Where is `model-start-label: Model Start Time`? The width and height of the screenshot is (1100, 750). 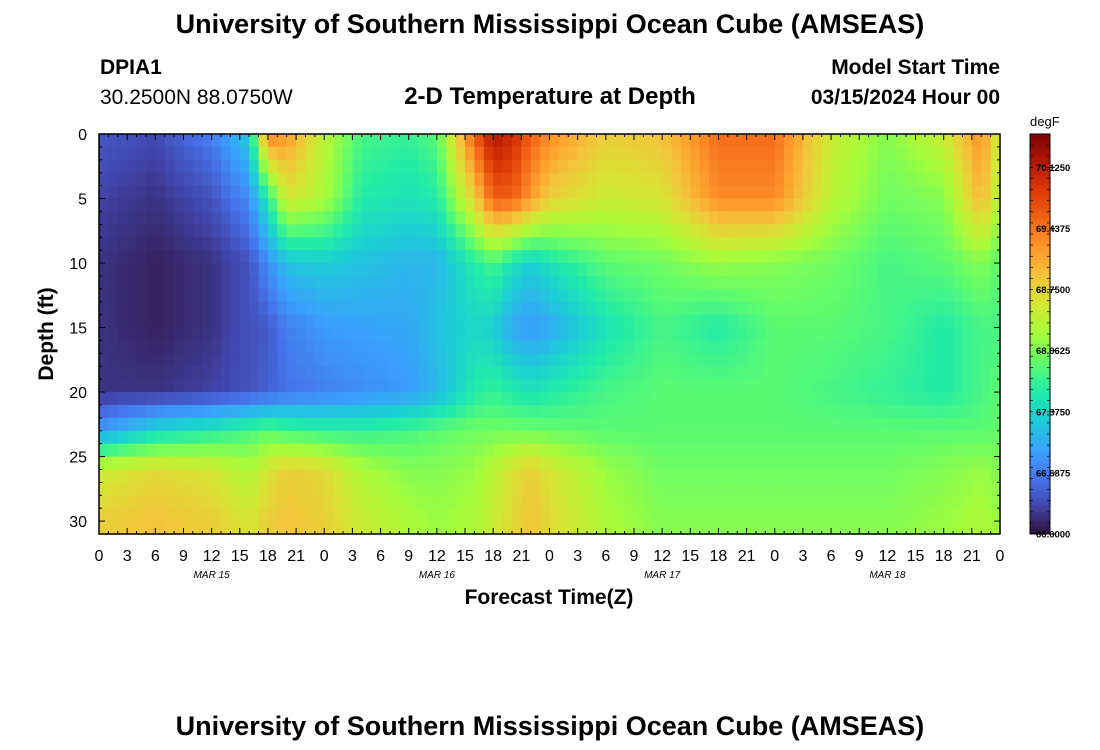 model-start-label: Model Start Time is located at coordinates (915, 67).